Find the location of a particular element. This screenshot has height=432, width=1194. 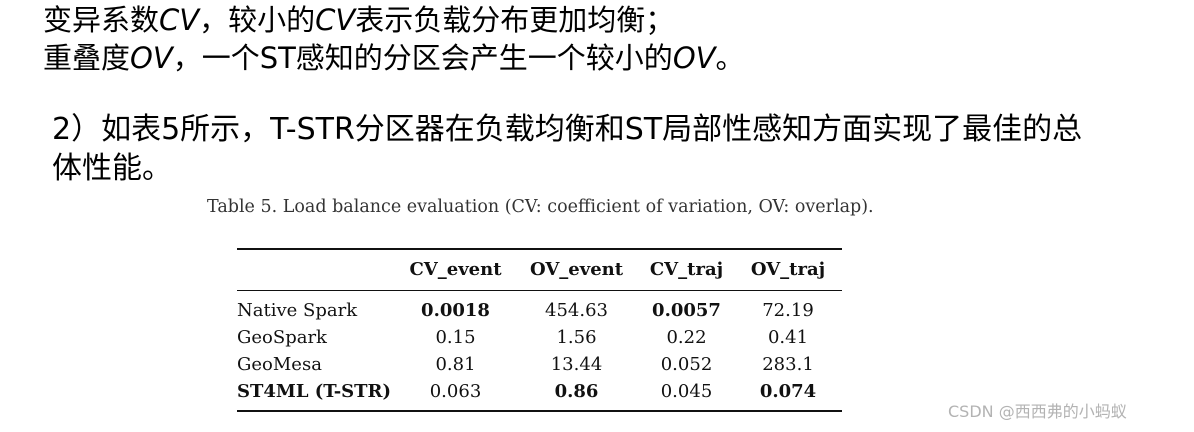

table-row: GeoMesa 0.81 13.44 0.052 283.1 is located at coordinates (539, 364).